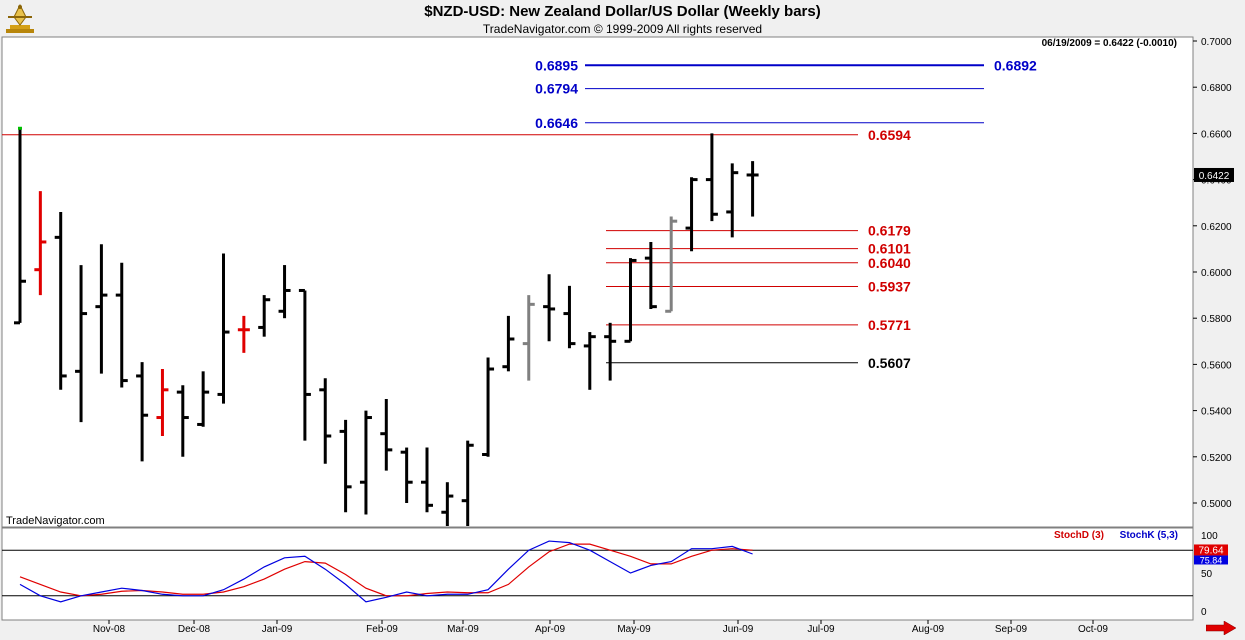  What do you see at coordinates (1216, 365) in the screenshot?
I see `y-tick-label: 0.5600` at bounding box center [1216, 365].